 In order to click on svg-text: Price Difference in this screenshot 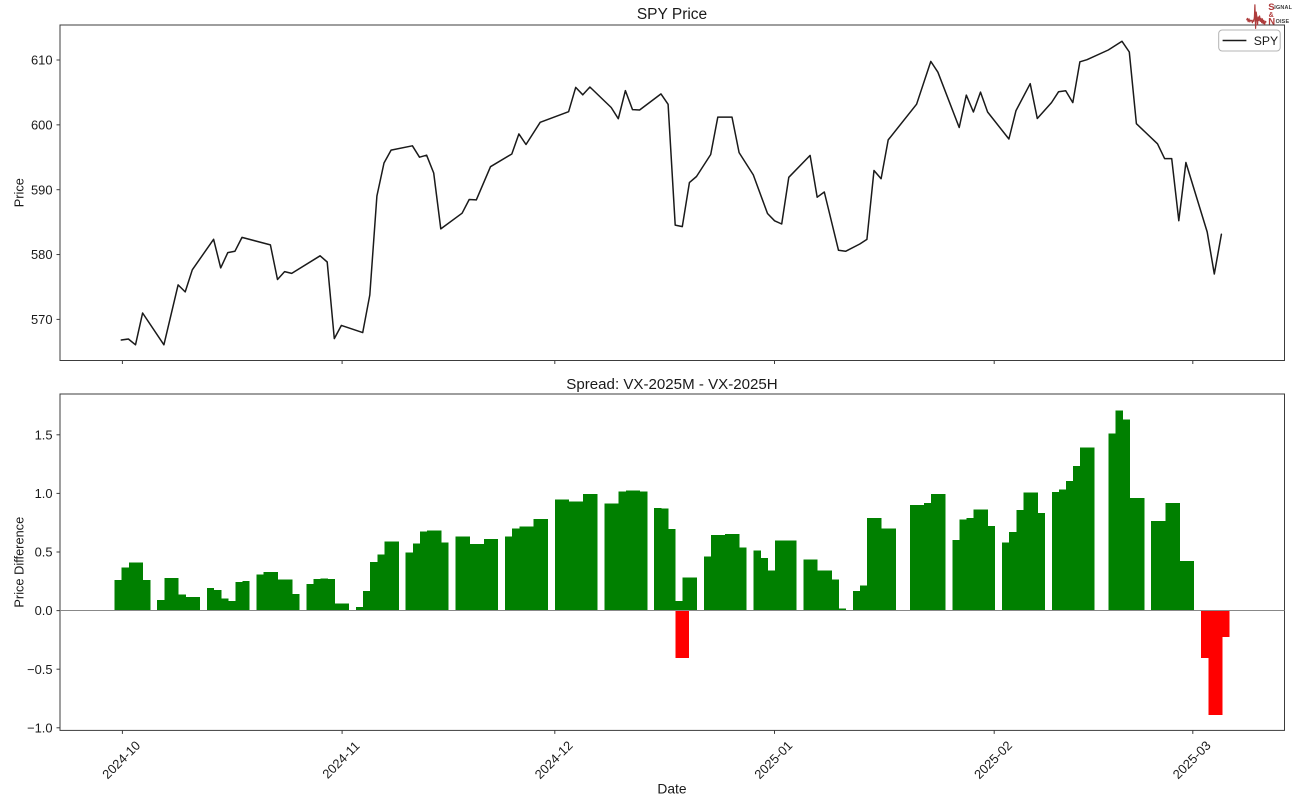, I will do `click(19, 562)`.